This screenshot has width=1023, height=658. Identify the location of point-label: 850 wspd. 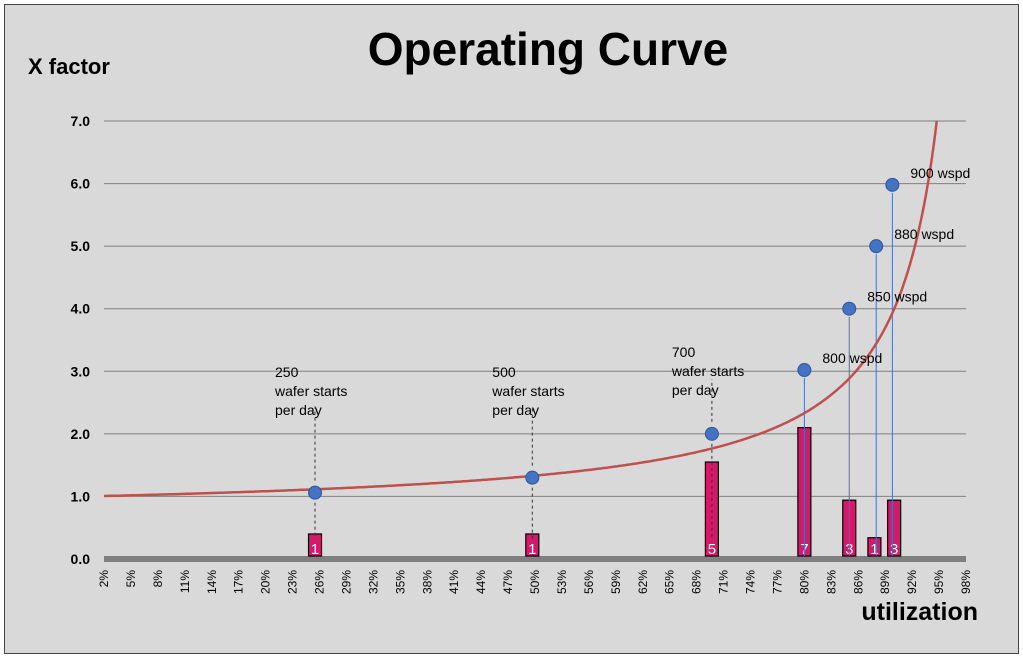
(897, 297).